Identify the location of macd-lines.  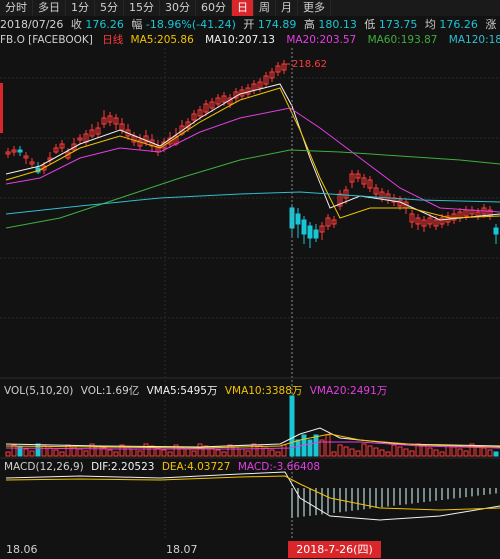
(252, 496).